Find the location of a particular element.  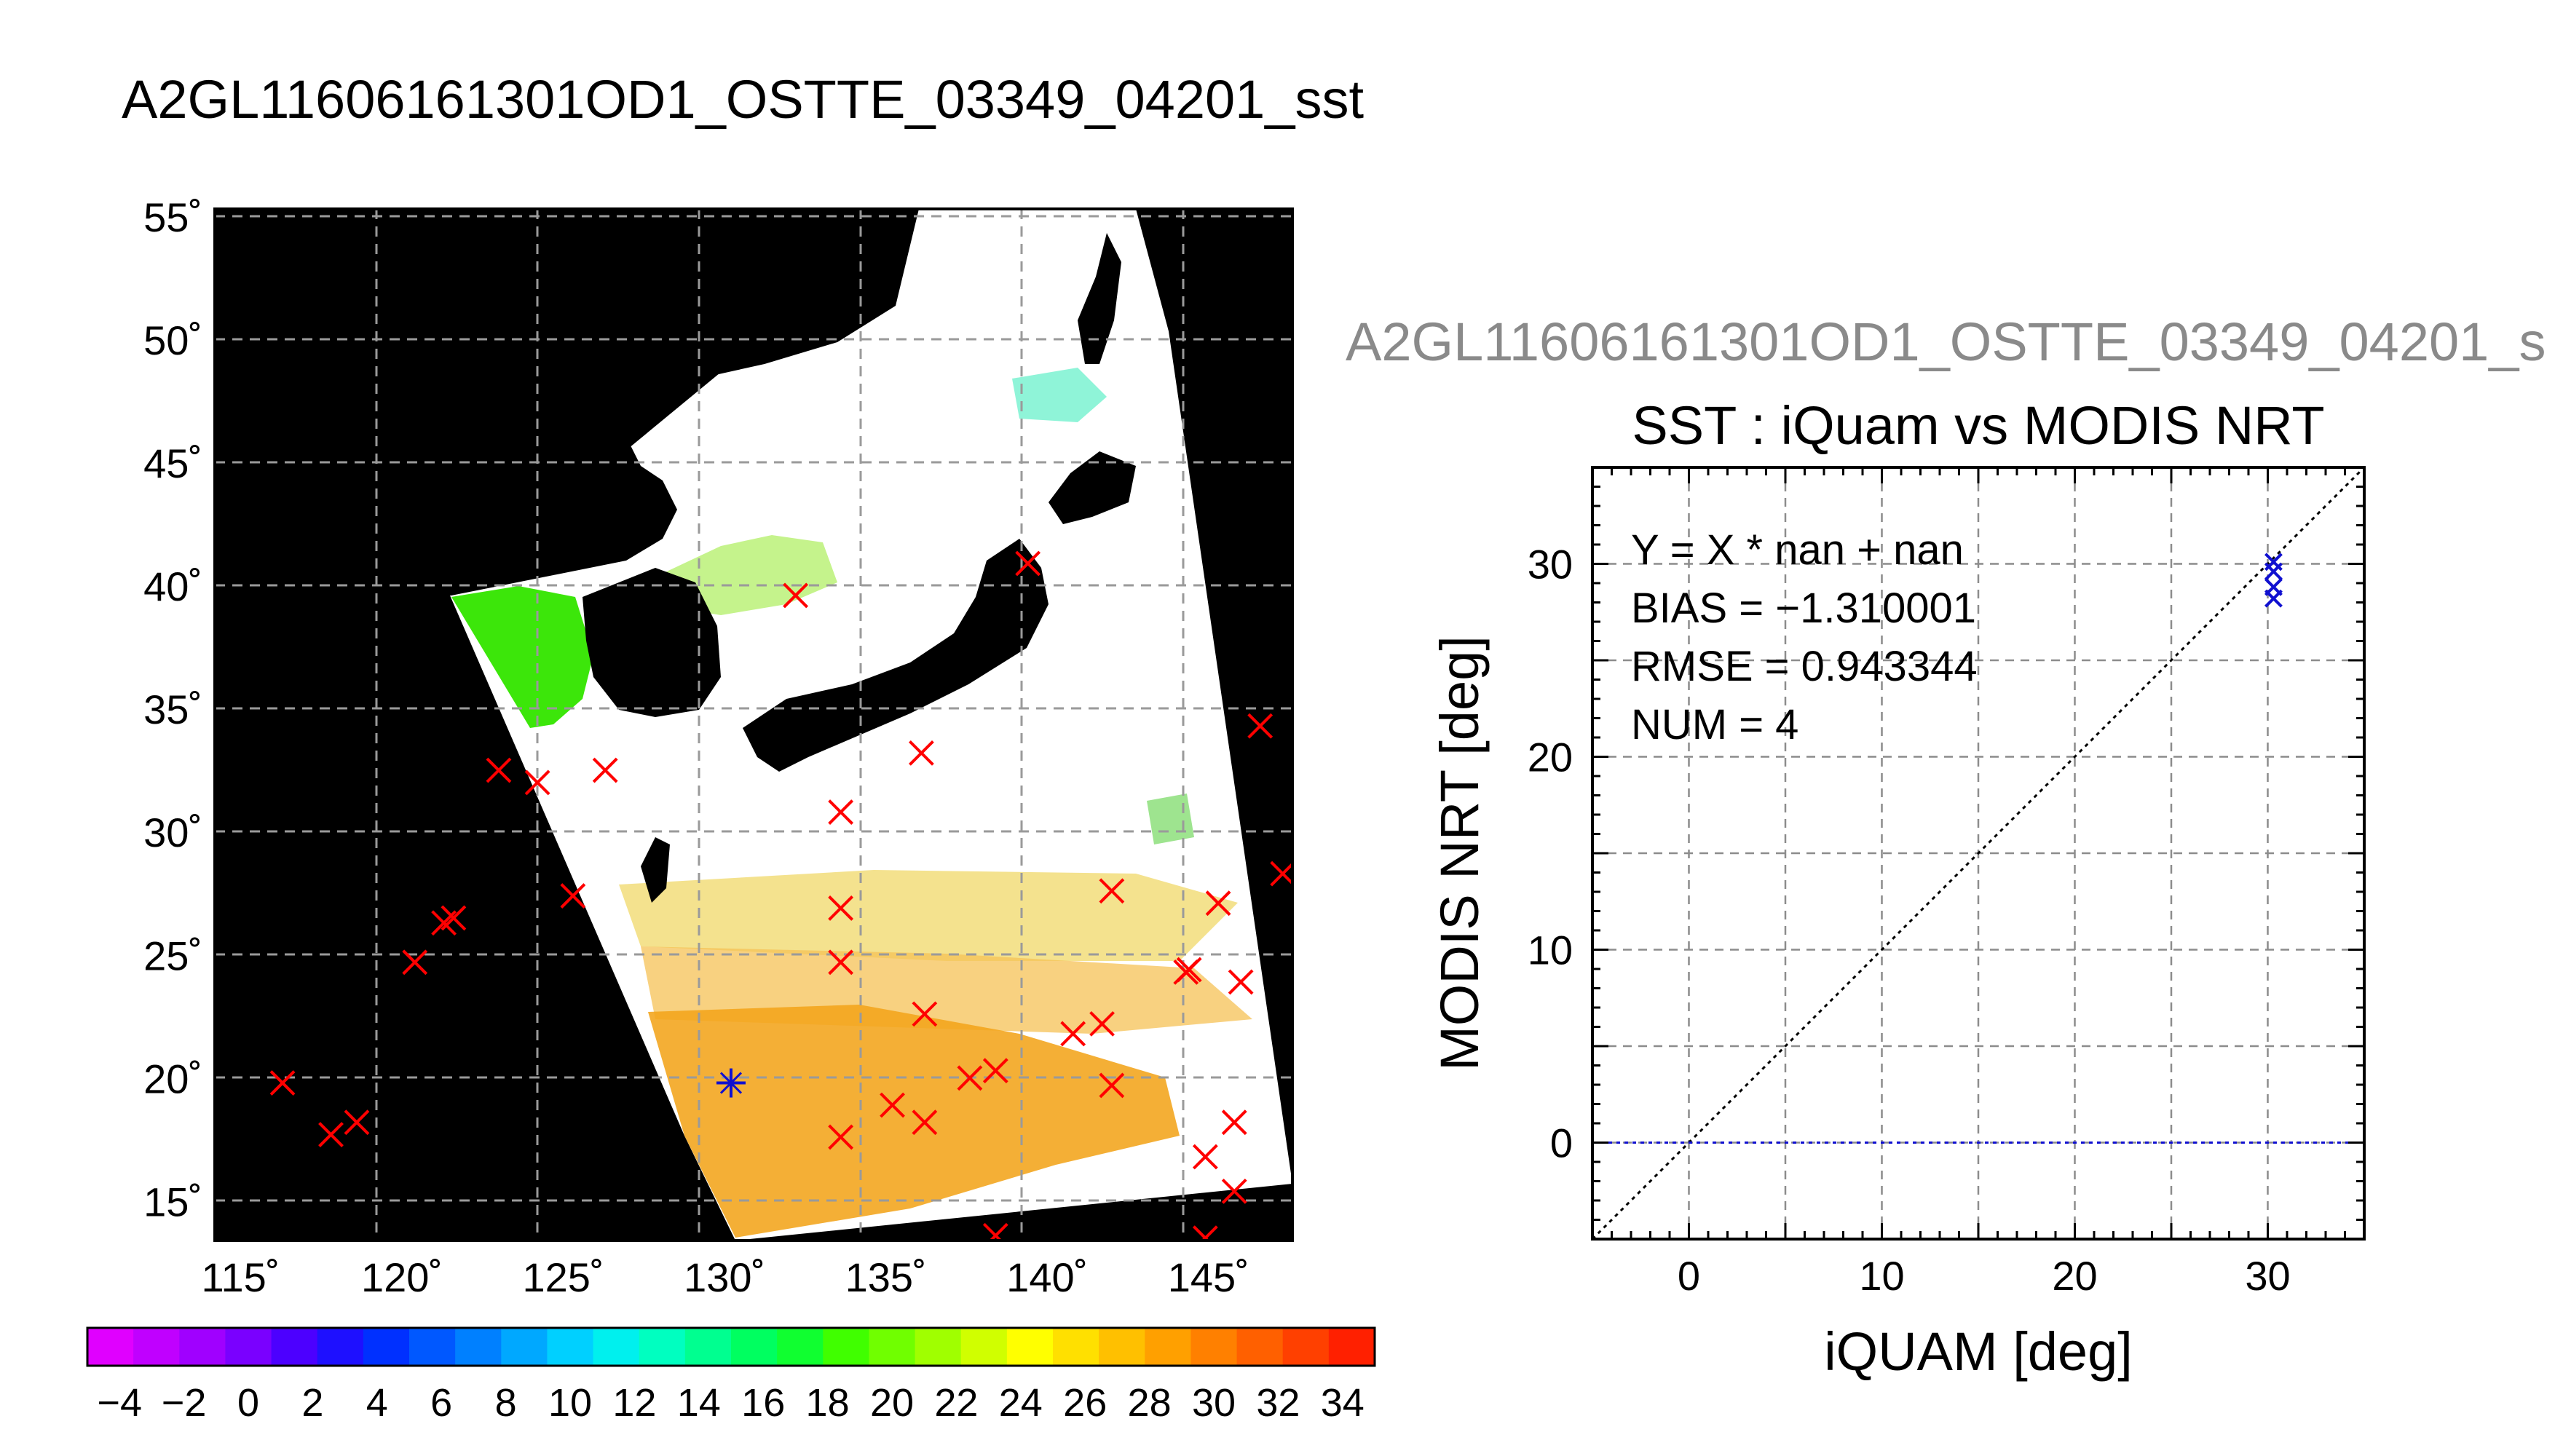

colorbar-tick-label: 12 is located at coordinates (634, 1403).